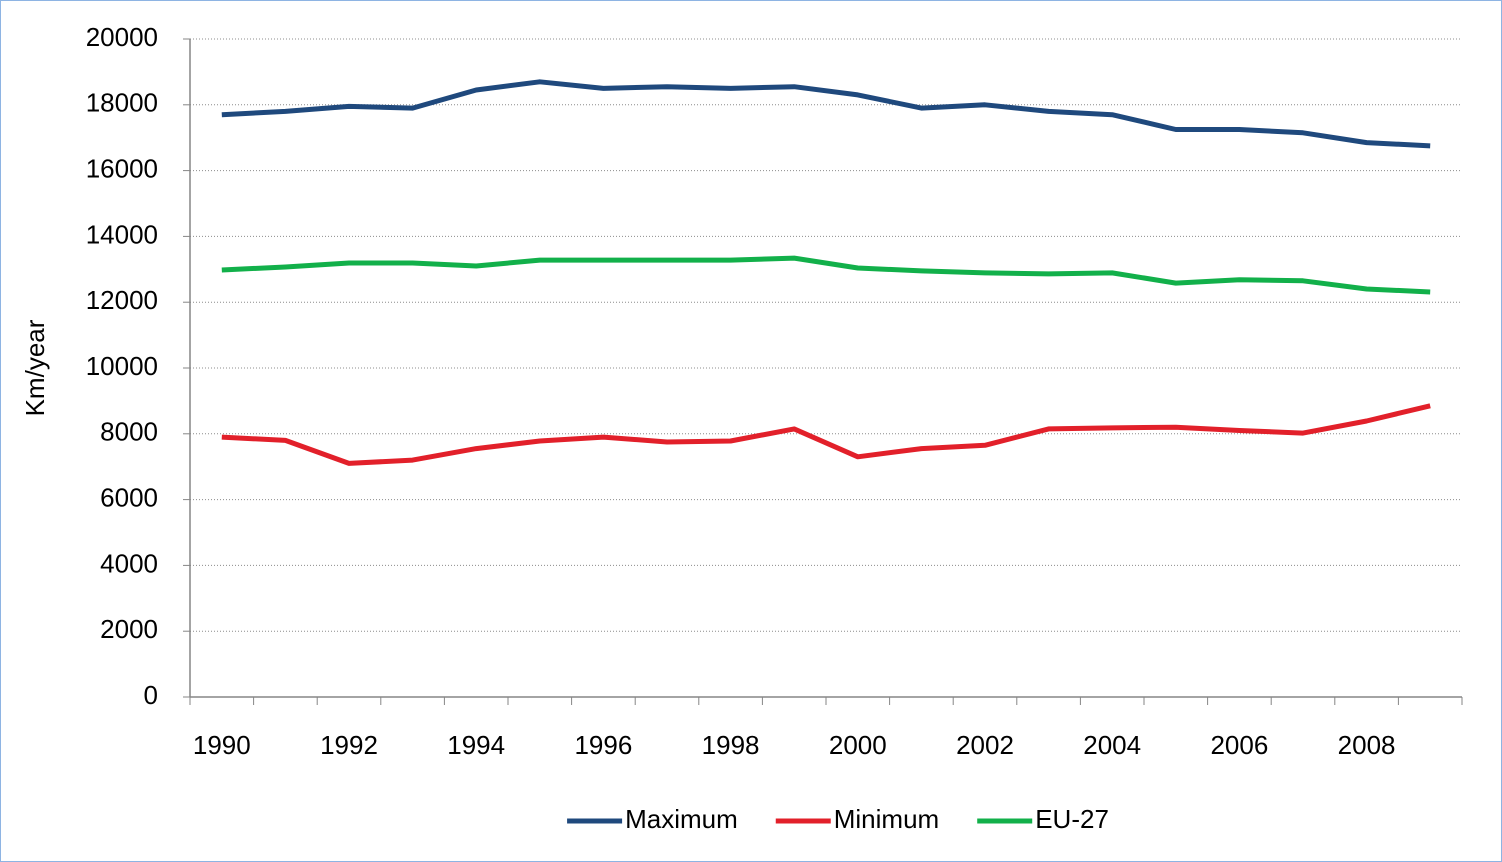 The image size is (1502, 862). What do you see at coordinates (122, 234) in the screenshot?
I see `y-tick-label: 14000` at bounding box center [122, 234].